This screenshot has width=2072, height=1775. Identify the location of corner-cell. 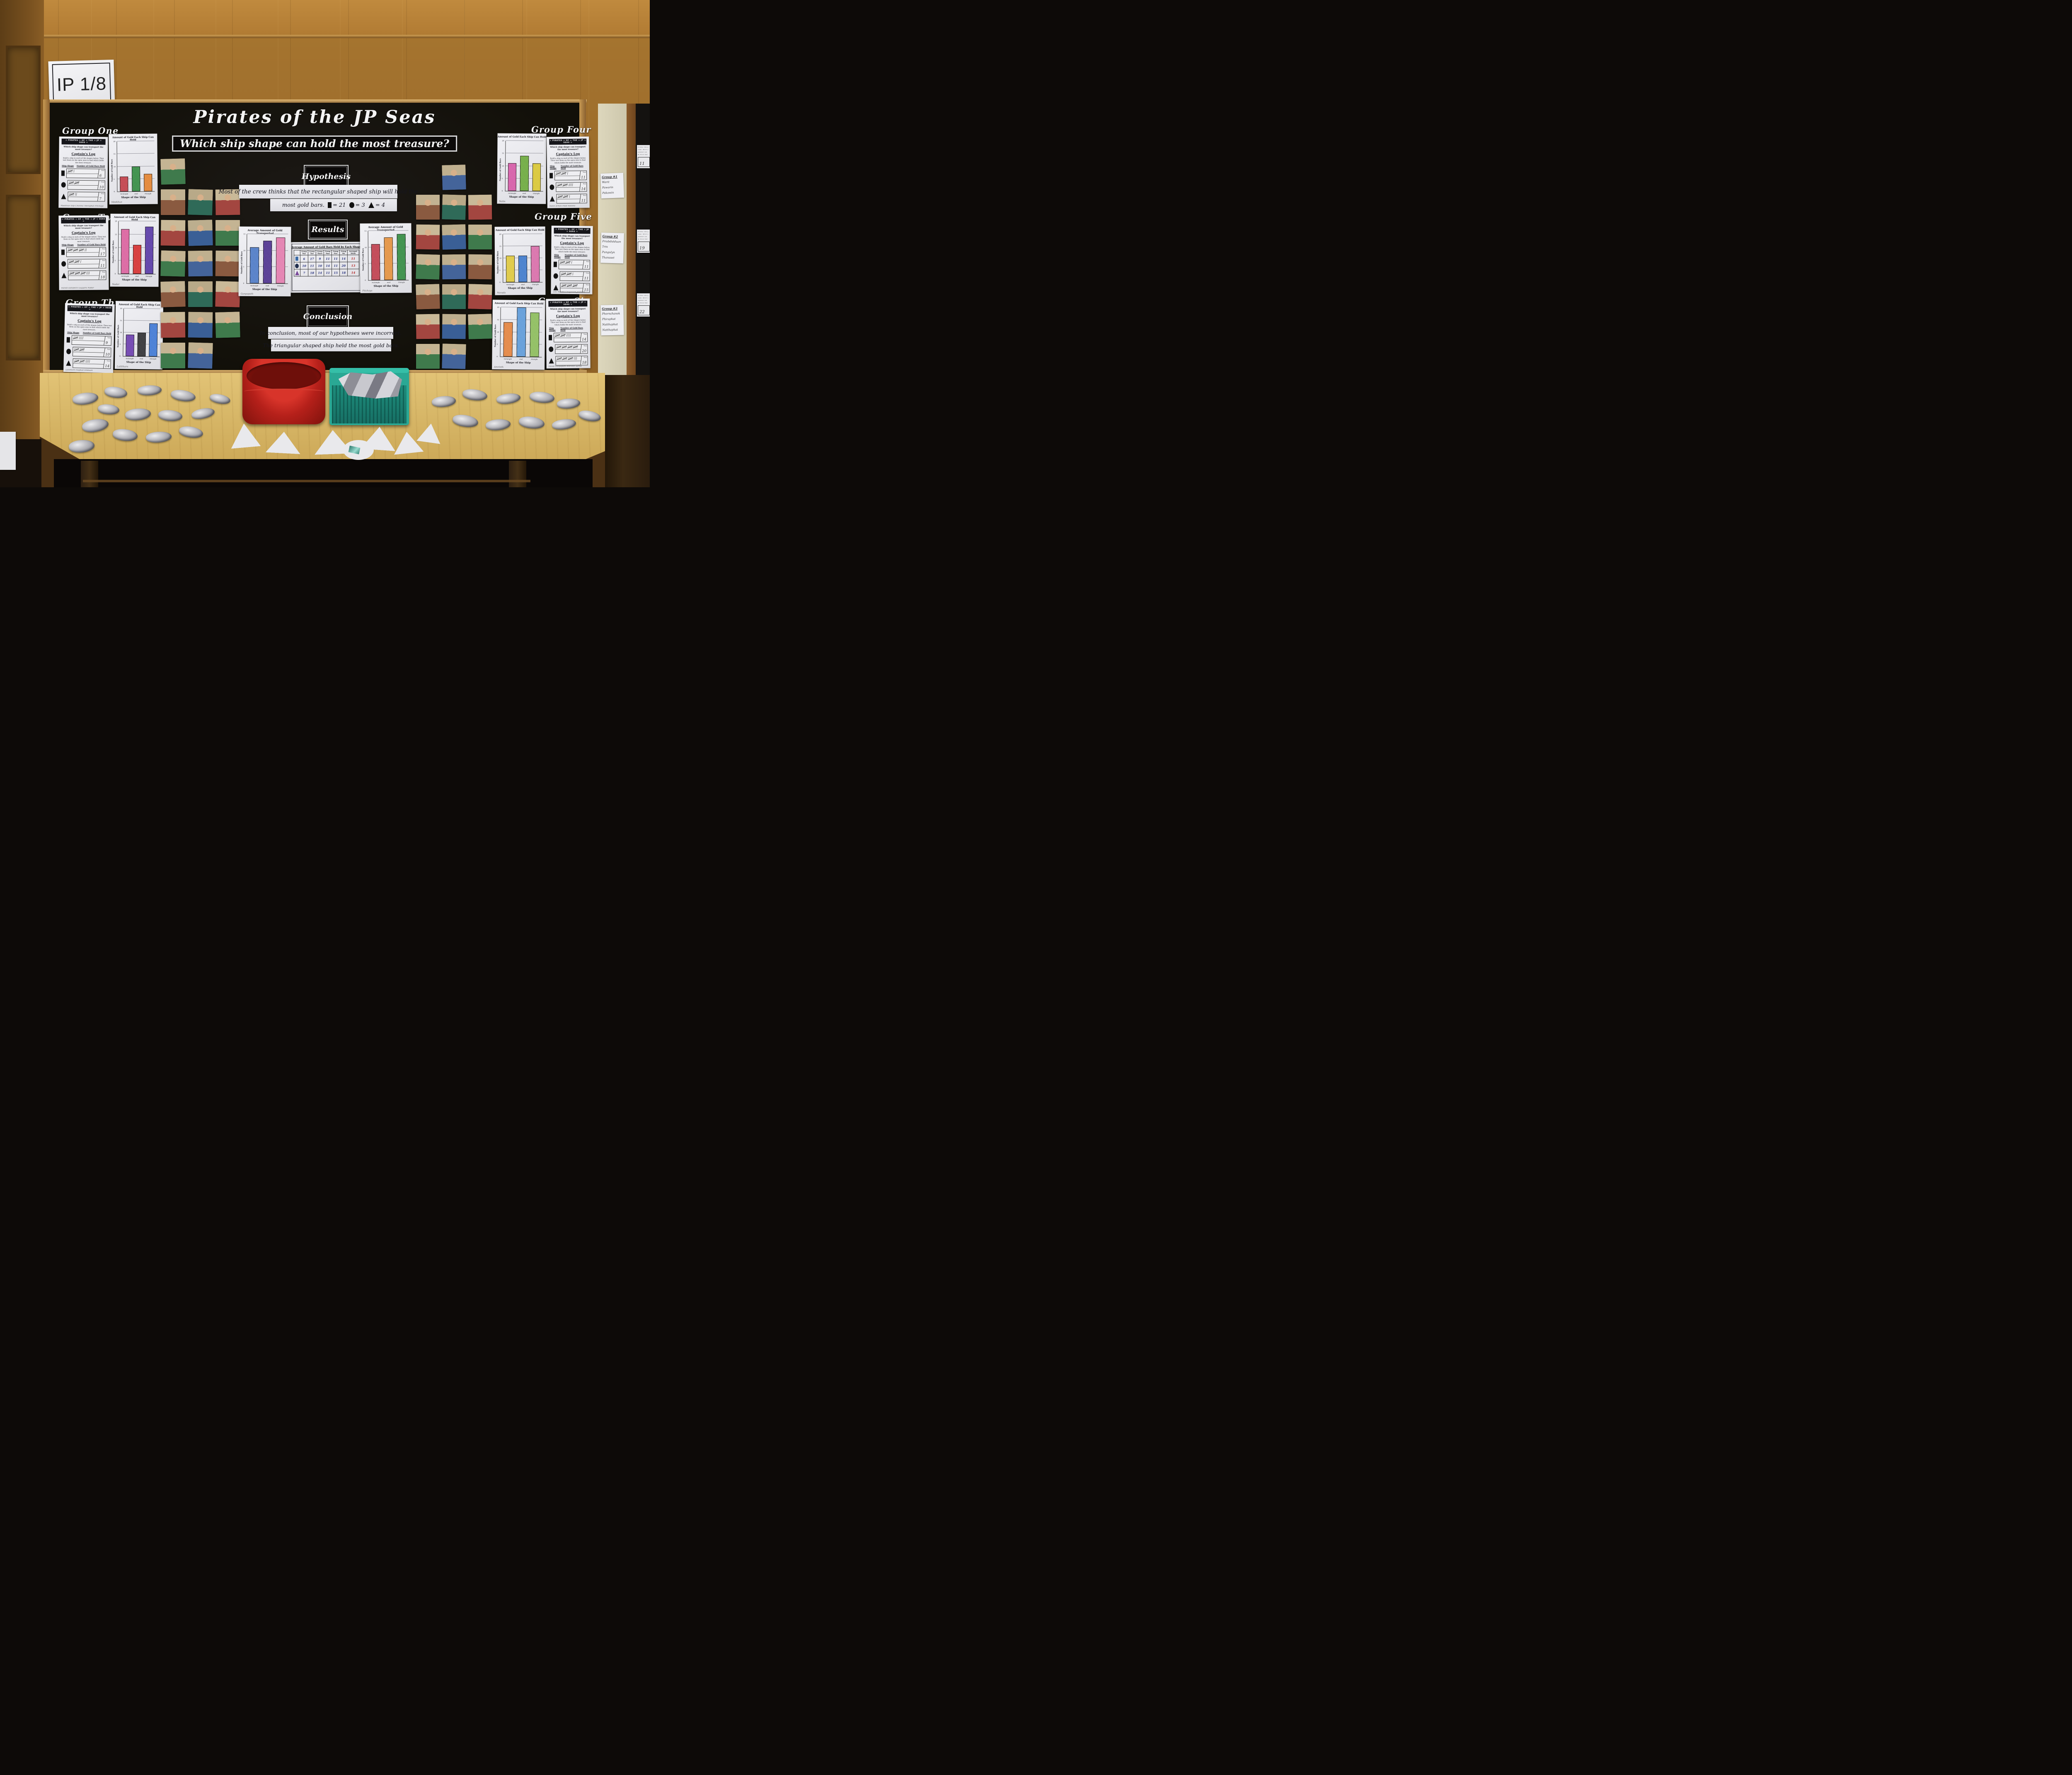
(296, 252).